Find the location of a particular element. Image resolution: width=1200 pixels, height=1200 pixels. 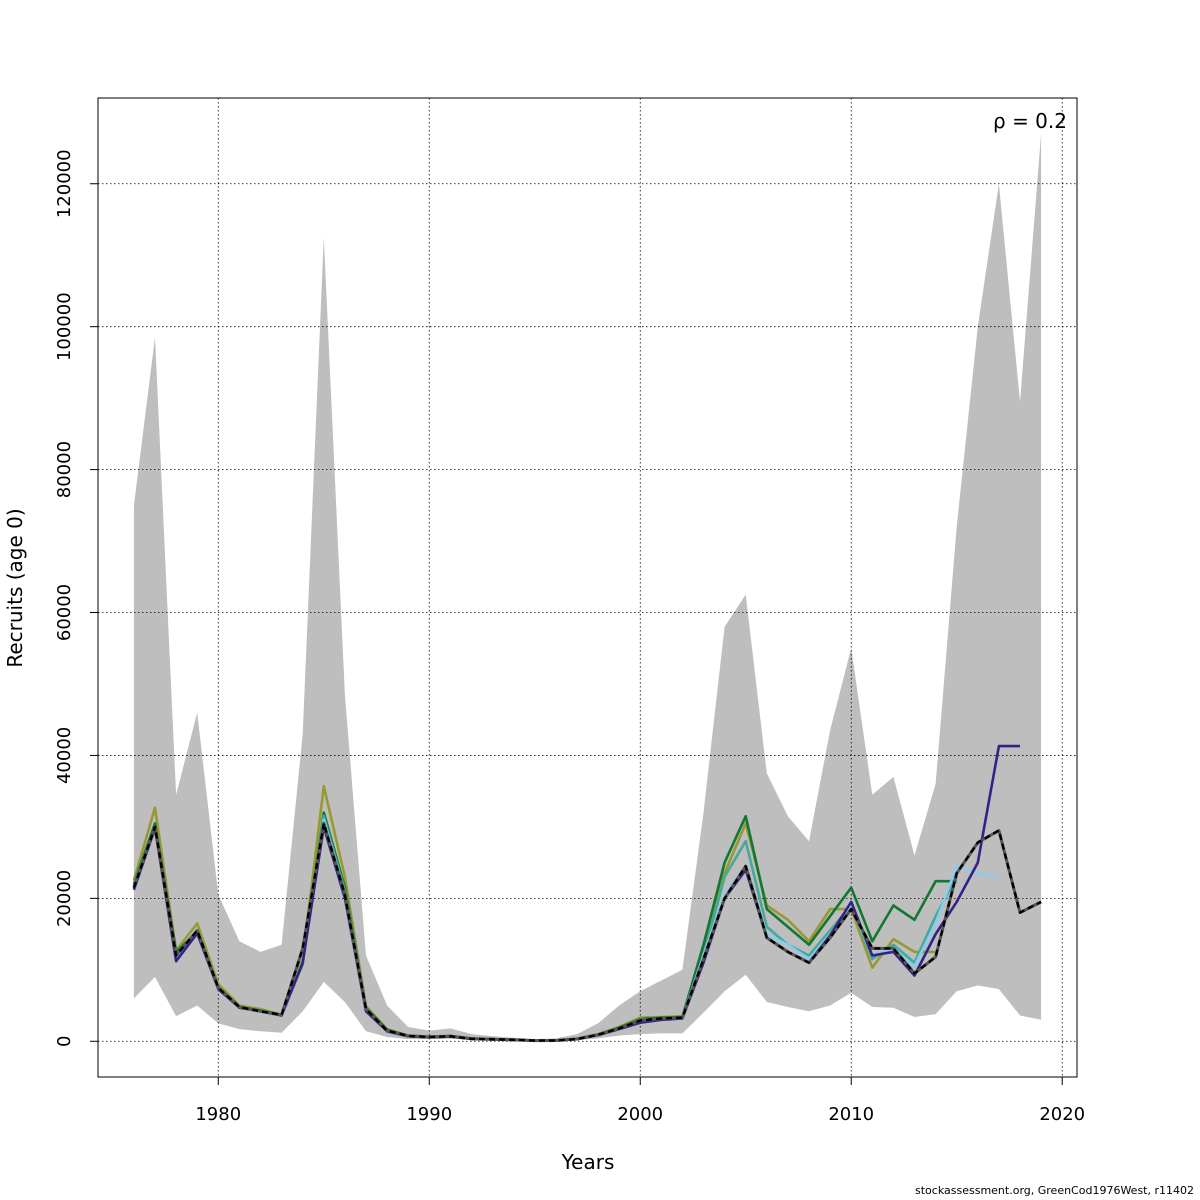

x-tick-label-1980: 1980 is located at coordinates (218, 1114).